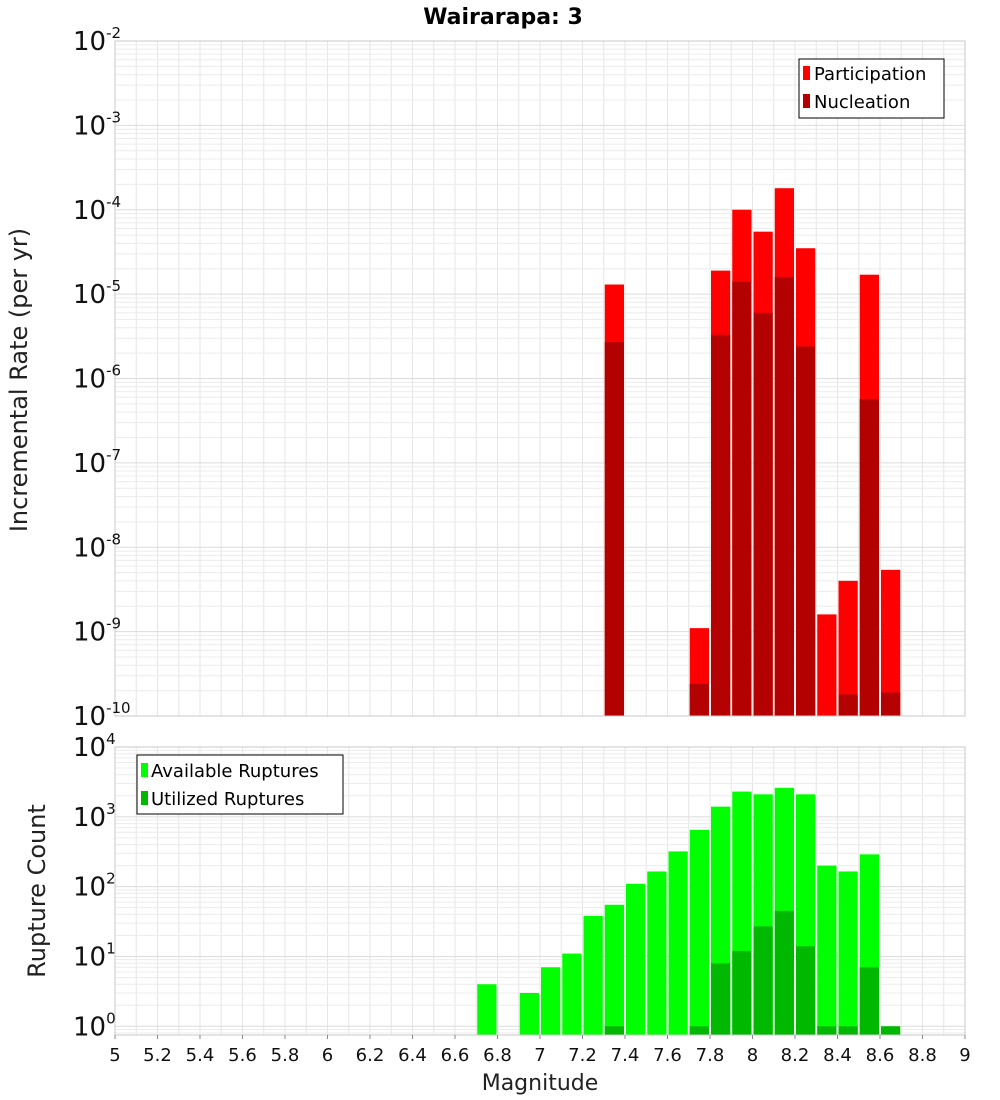  I want to click on count-plot-legend-box, so click(240, 784).